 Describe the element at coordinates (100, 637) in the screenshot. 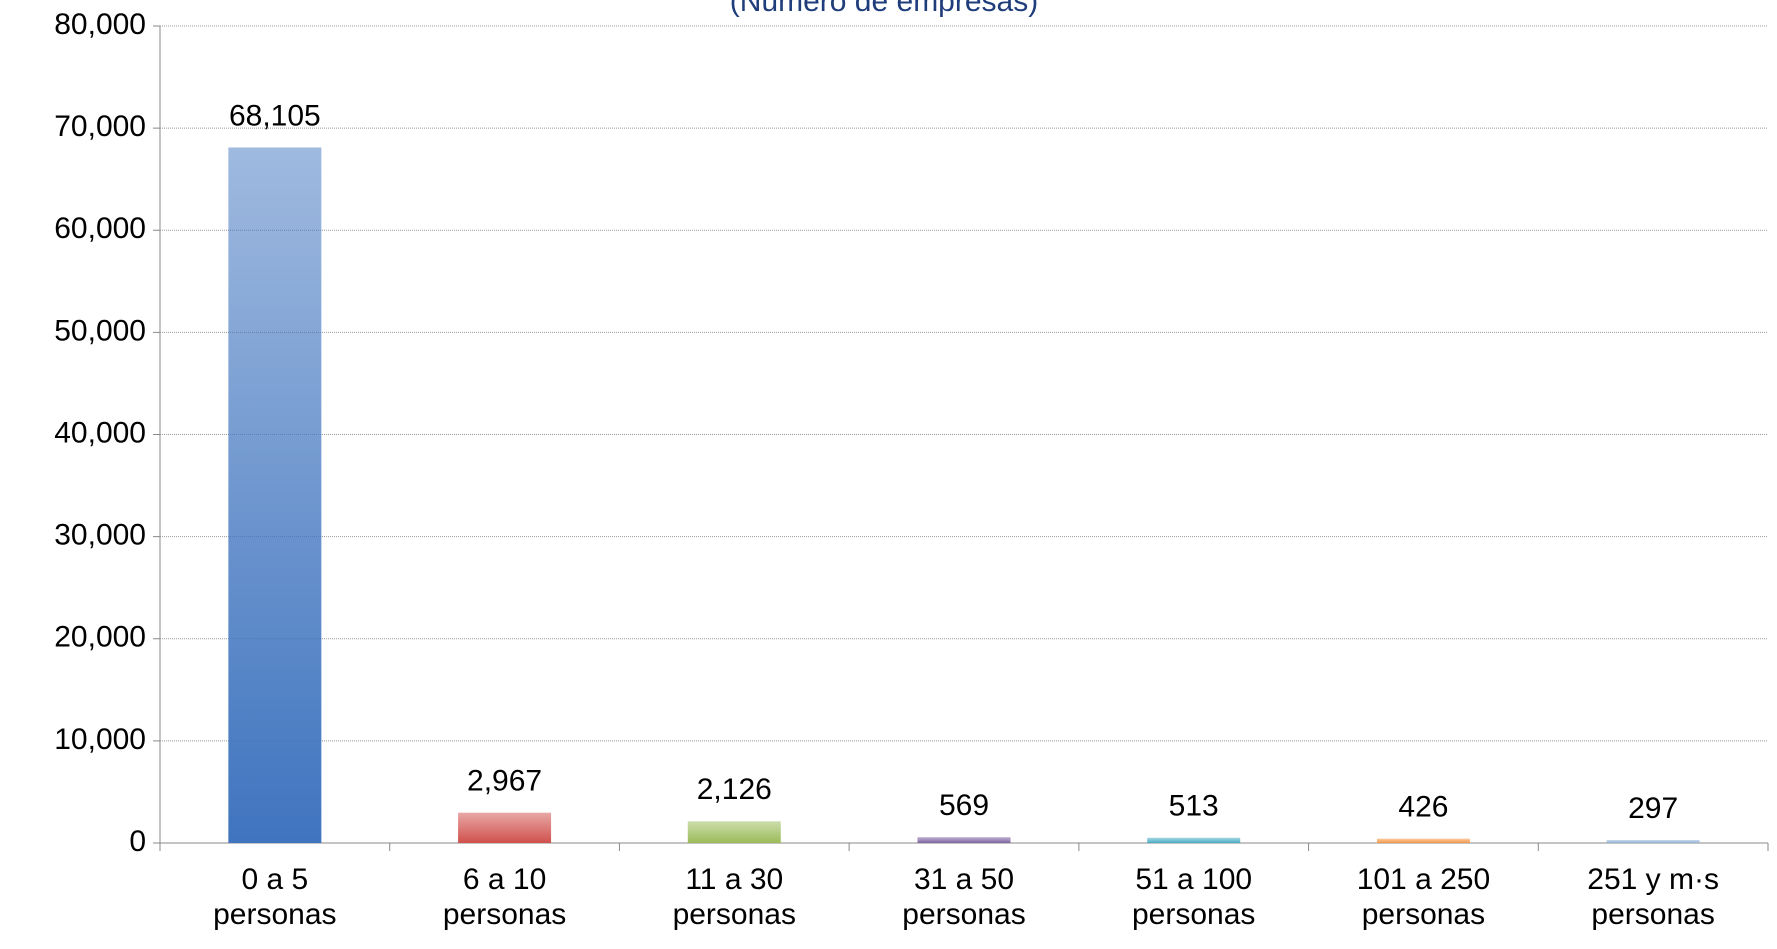

I see `y-tick-label: 20,000` at that location.